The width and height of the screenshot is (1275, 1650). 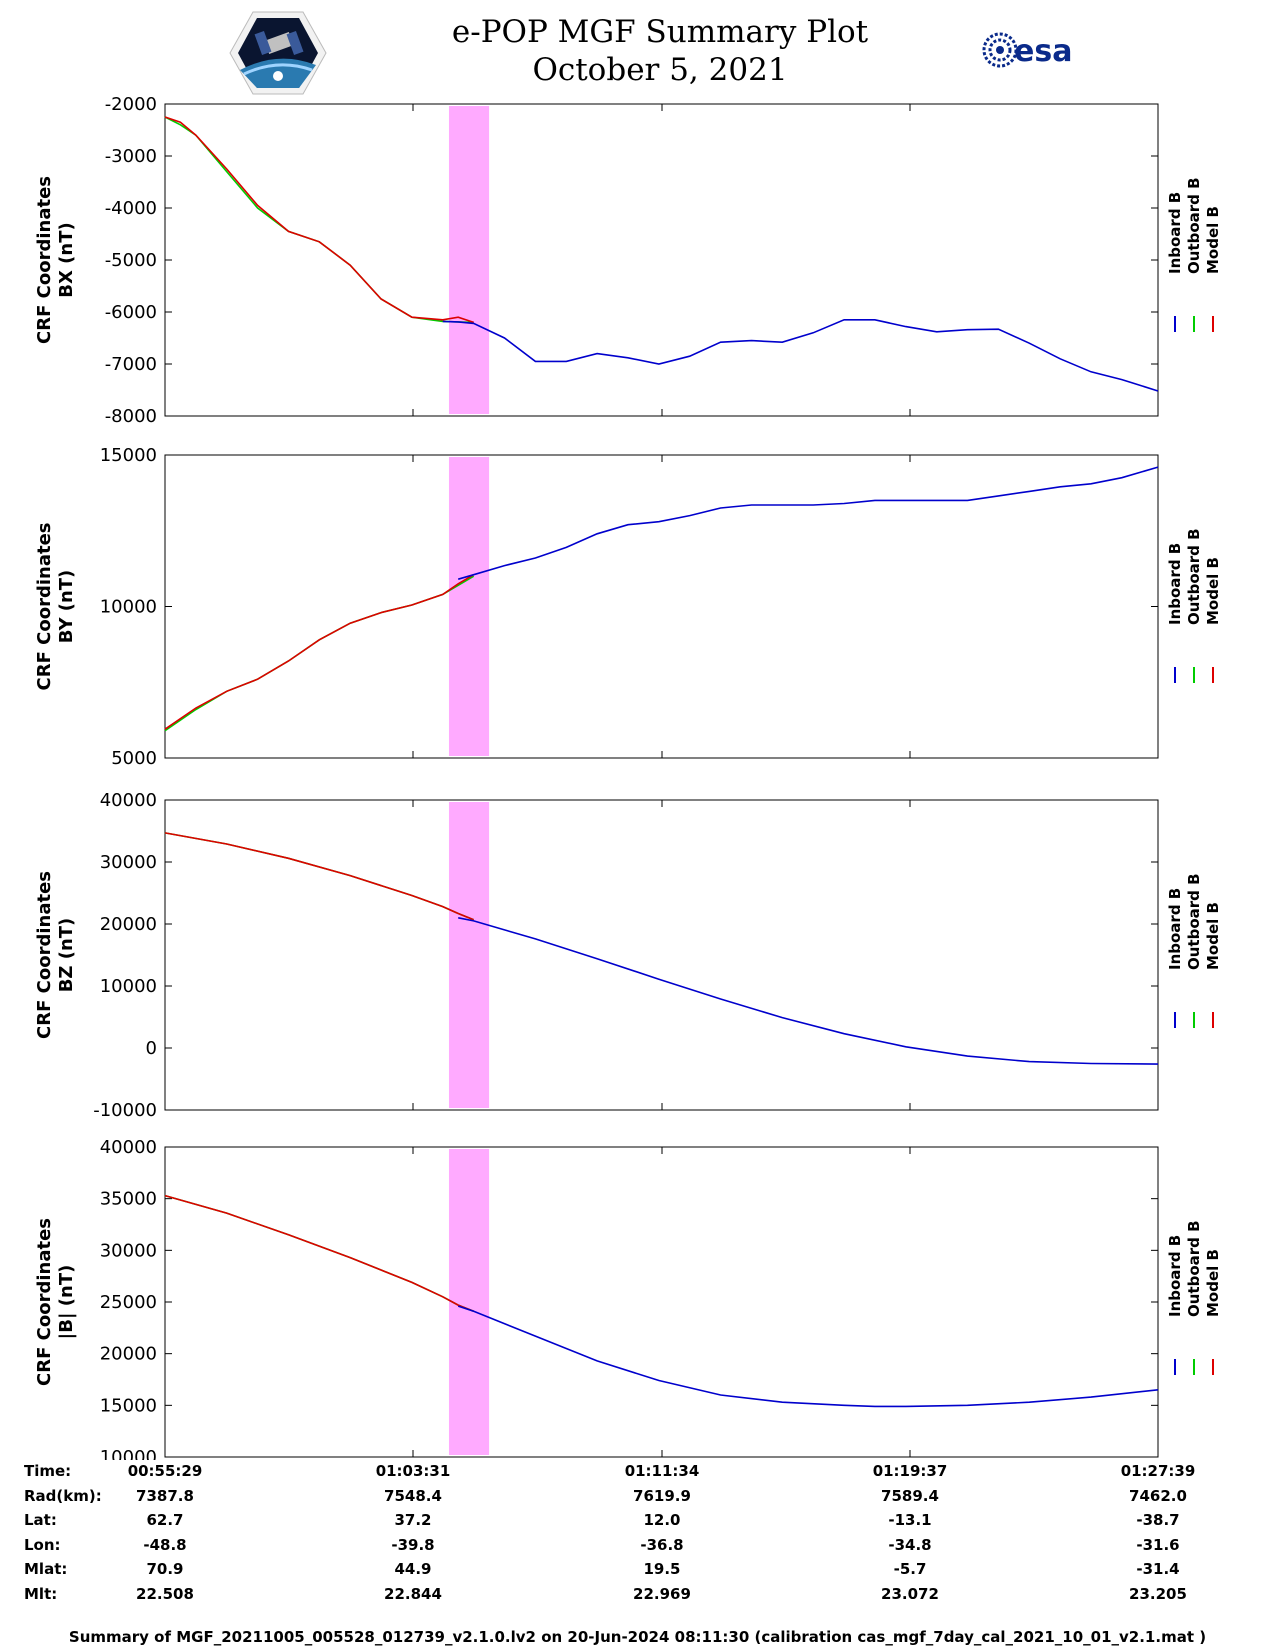 What do you see at coordinates (131, 312) in the screenshot?
I see `y-tick-label: -6000` at bounding box center [131, 312].